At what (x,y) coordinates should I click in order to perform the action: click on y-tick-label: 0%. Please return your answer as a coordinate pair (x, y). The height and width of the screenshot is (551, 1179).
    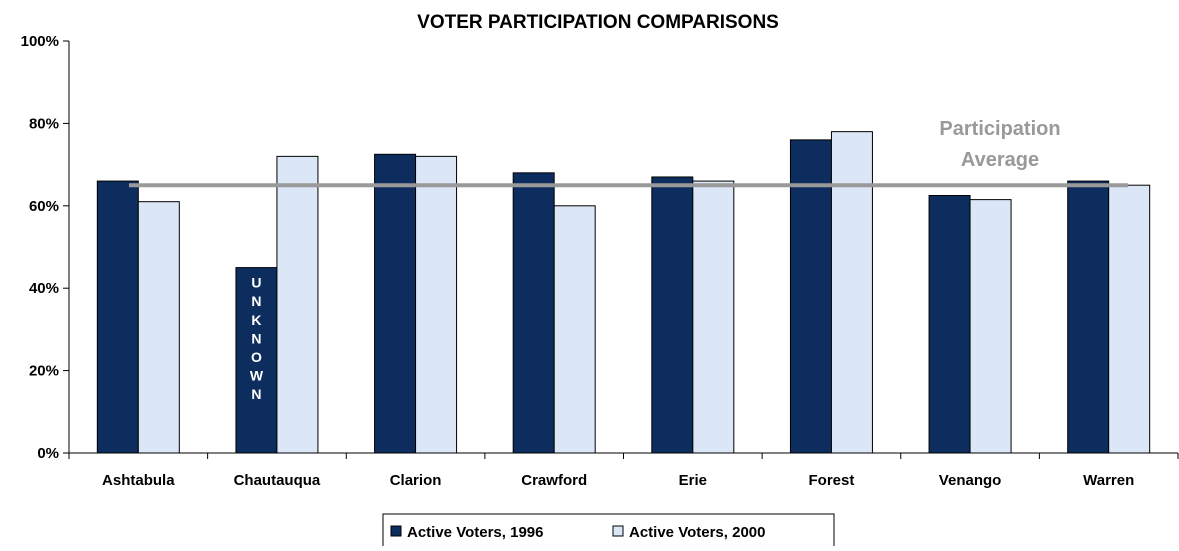
    Looking at the image, I should click on (48, 453).